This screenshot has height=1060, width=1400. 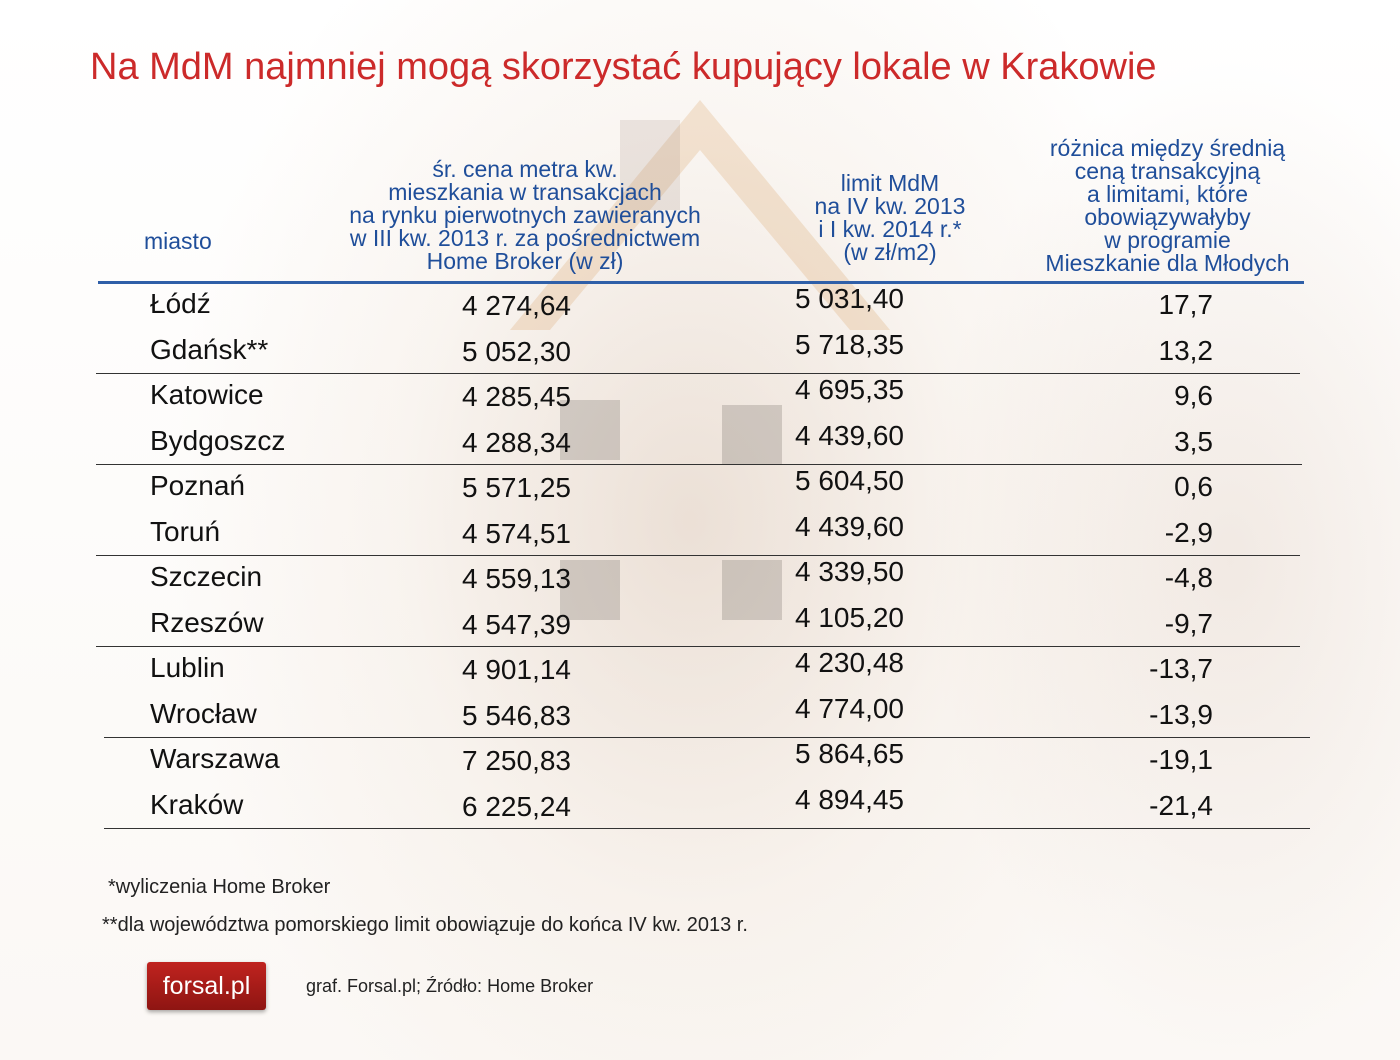 I want to click on header-line: na IV kw. 2013, so click(x=890, y=206).